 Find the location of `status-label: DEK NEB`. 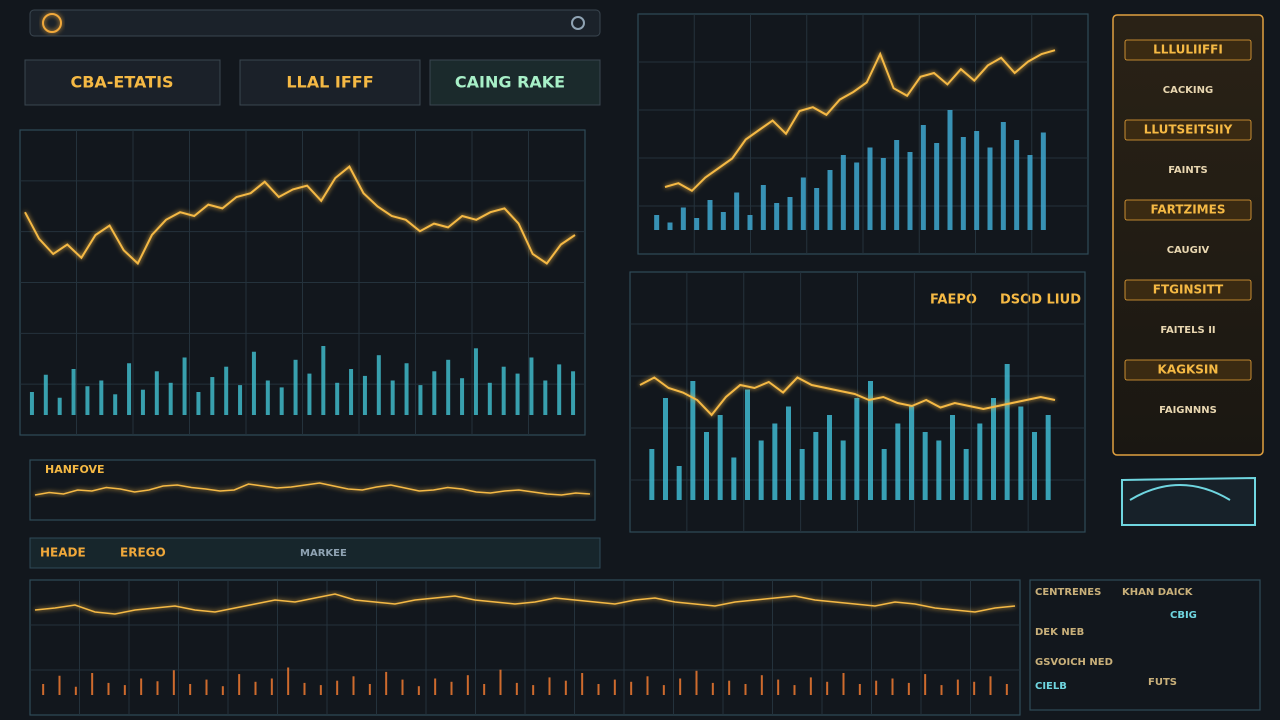

status-label: DEK NEB is located at coordinates (1059, 632).